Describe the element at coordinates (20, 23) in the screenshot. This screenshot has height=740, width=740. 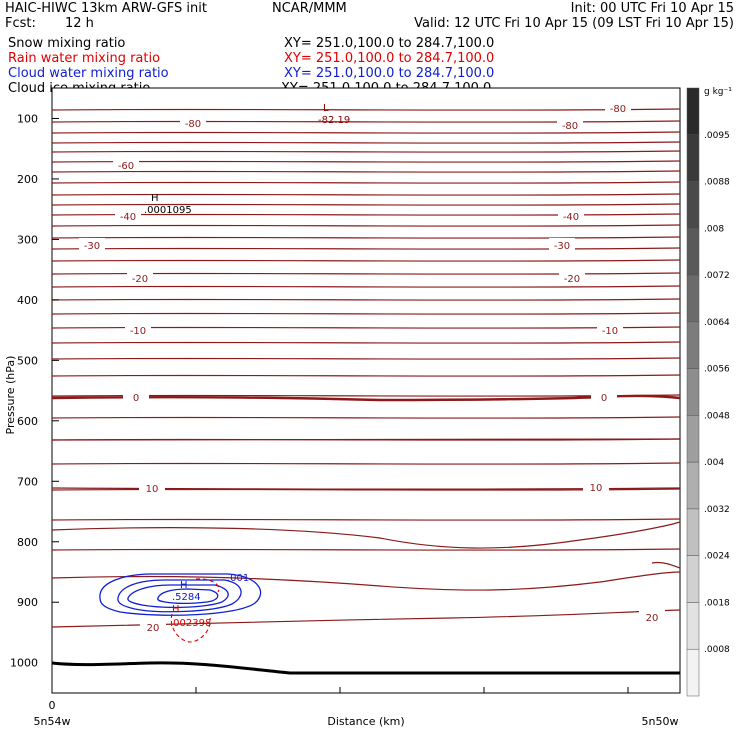
I see `forecast-label: Fcst:` at that location.